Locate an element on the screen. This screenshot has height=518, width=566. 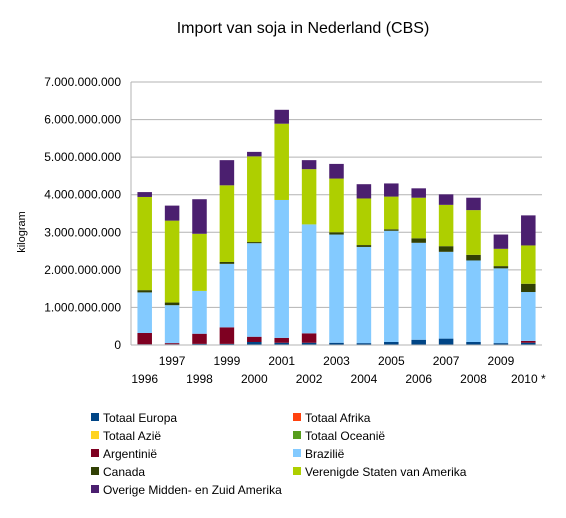
legend-entry: Verenigde Staten van Amerika is located at coordinates (386, 472).